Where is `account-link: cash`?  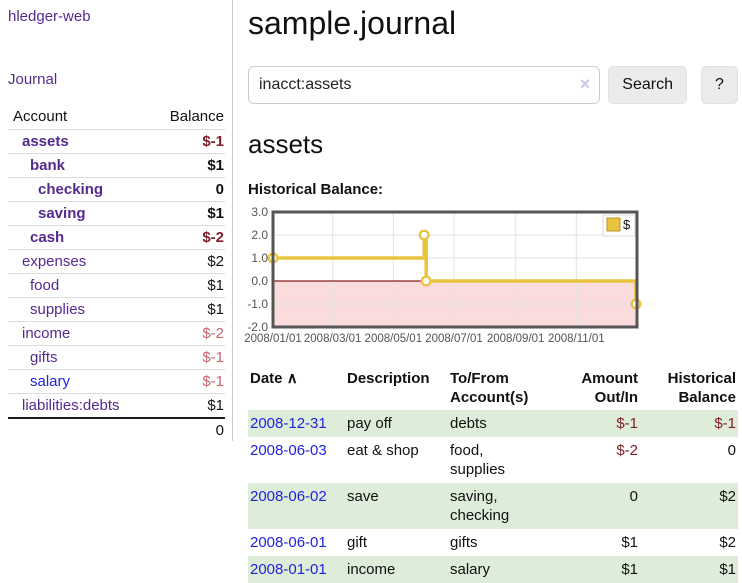 account-link: cash is located at coordinates (47, 237).